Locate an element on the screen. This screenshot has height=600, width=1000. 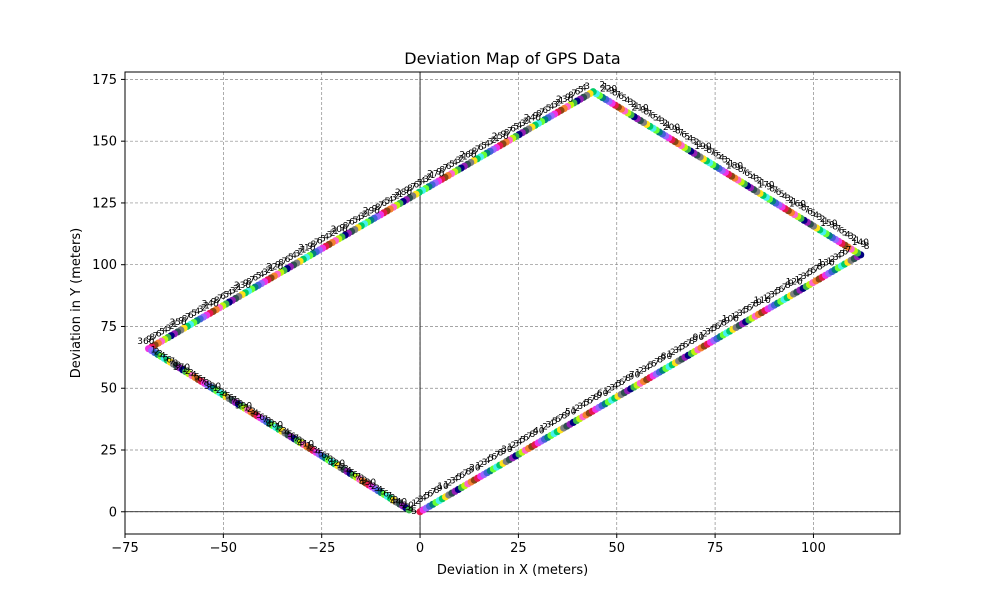
x-tick-label: −25 is located at coordinates (321, 548).